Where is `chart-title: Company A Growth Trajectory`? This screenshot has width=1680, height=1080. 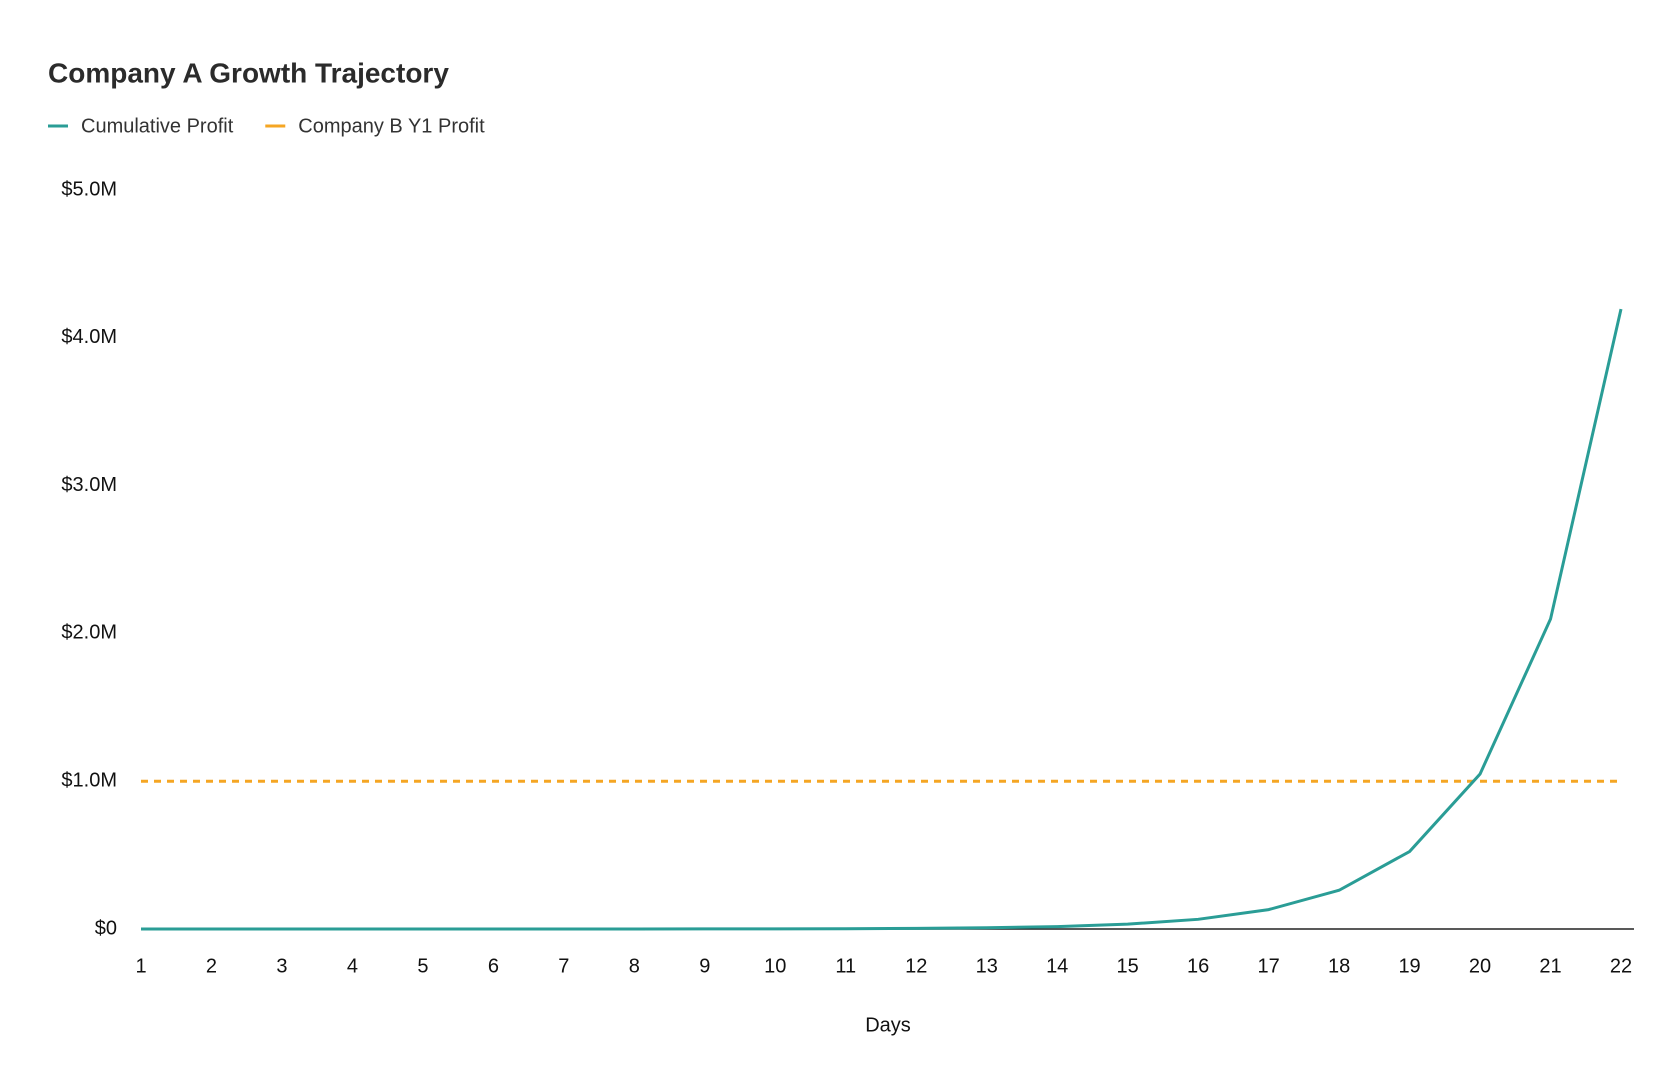 chart-title: Company A Growth Trajectory is located at coordinates (248, 72).